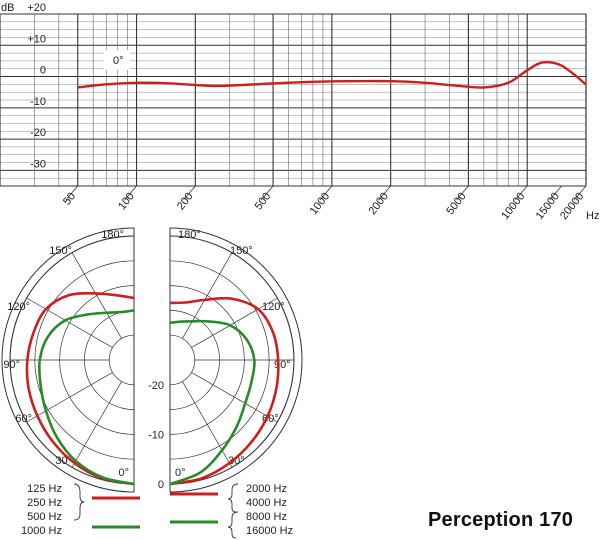 This screenshot has height=540, width=600. I want to click on annotation-box, so click(117, 60).